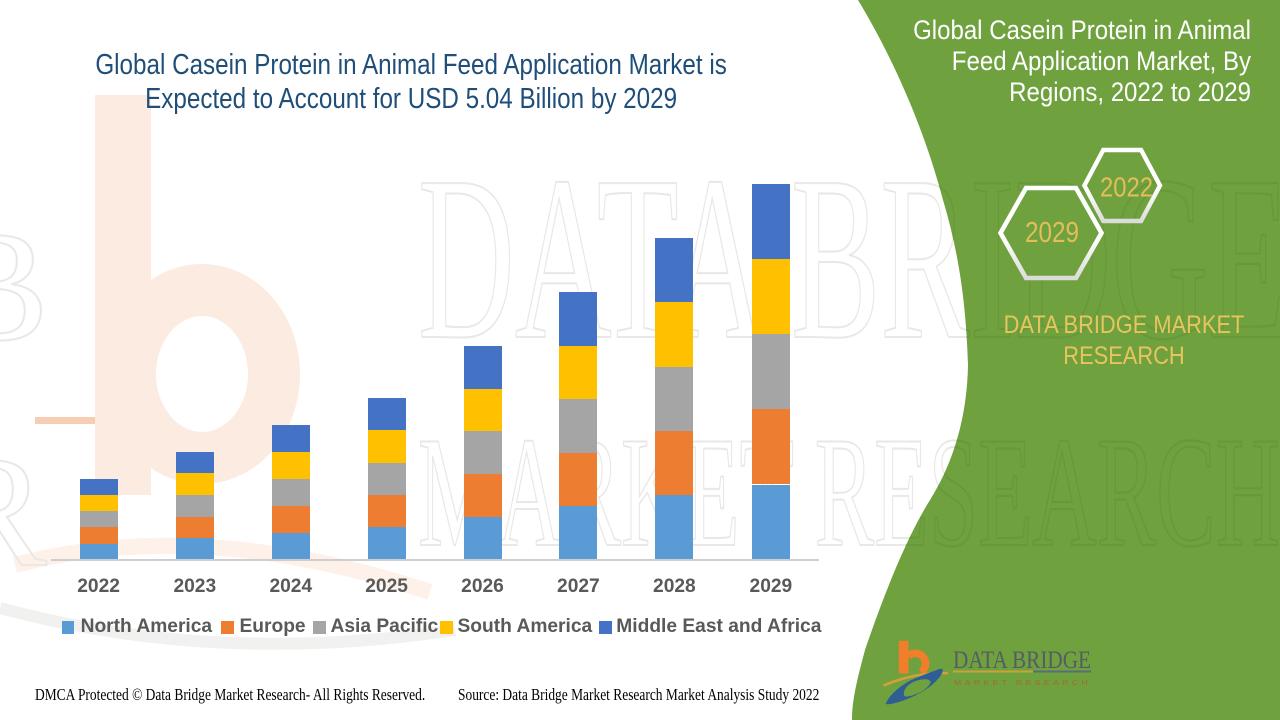 The height and width of the screenshot is (720, 1280). Describe the element at coordinates (1022, 682) in the screenshot. I see `svg-text: MARKET RESEARCH` at that location.